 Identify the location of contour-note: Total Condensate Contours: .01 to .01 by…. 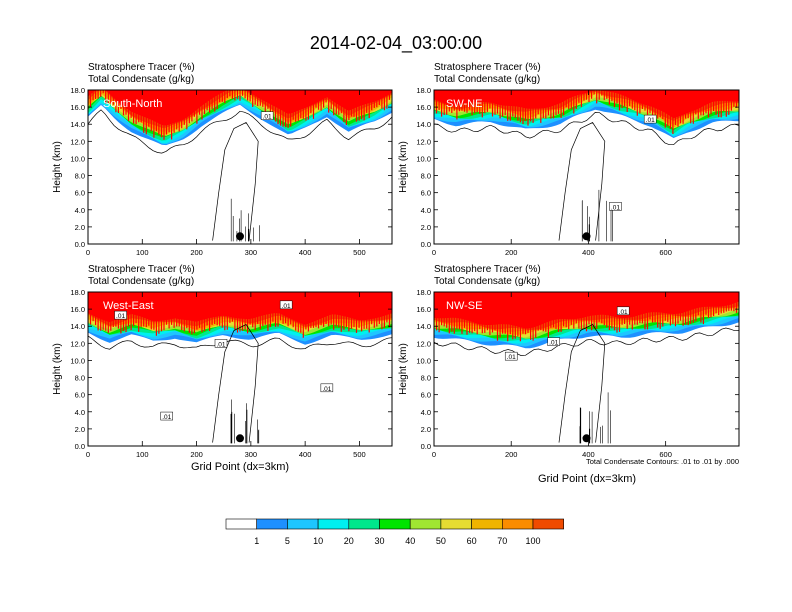
(662, 461).